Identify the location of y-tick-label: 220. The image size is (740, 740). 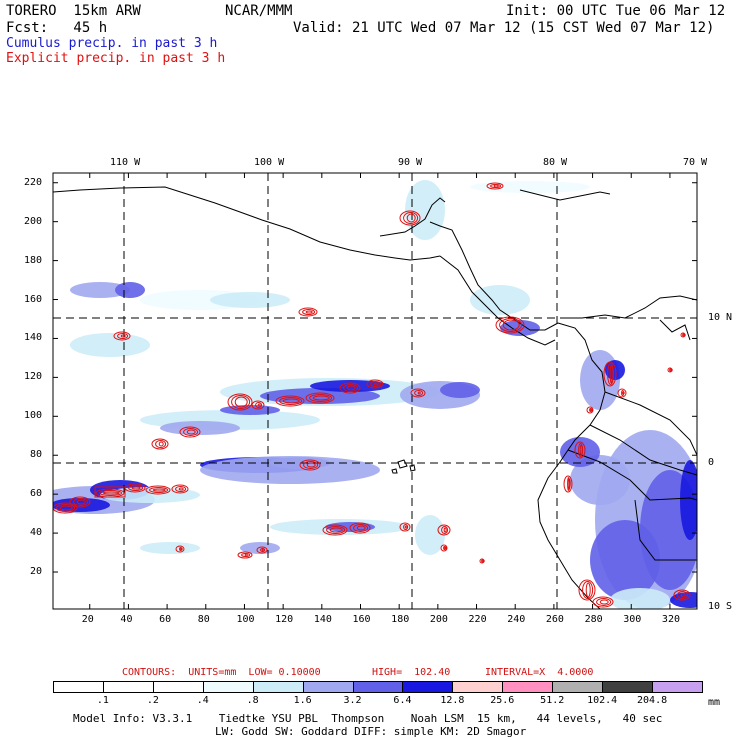
(33, 182).